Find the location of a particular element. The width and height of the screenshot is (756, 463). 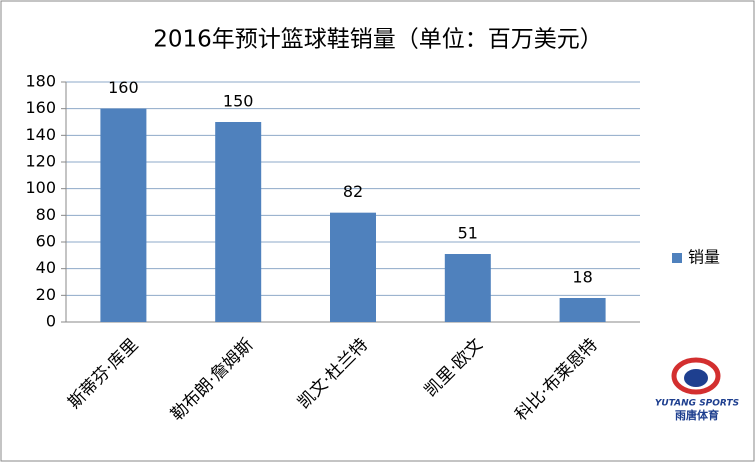

y-tick-label: 60 is located at coordinates (46, 241).